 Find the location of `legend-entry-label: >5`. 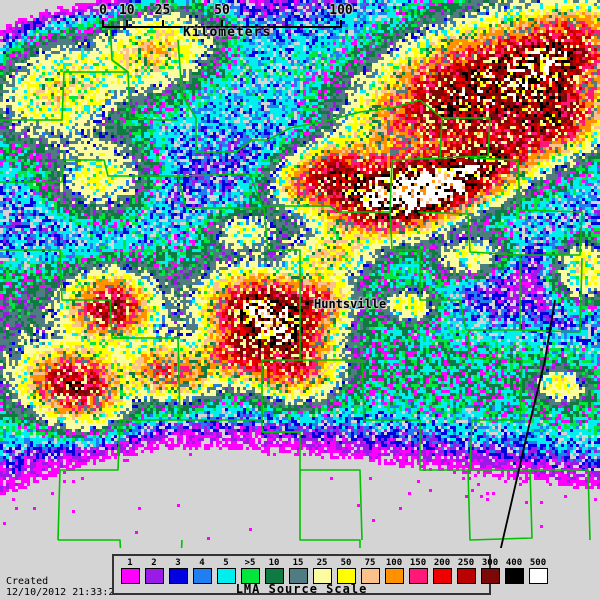

legend-entry-label: >5 is located at coordinates (250, 563).